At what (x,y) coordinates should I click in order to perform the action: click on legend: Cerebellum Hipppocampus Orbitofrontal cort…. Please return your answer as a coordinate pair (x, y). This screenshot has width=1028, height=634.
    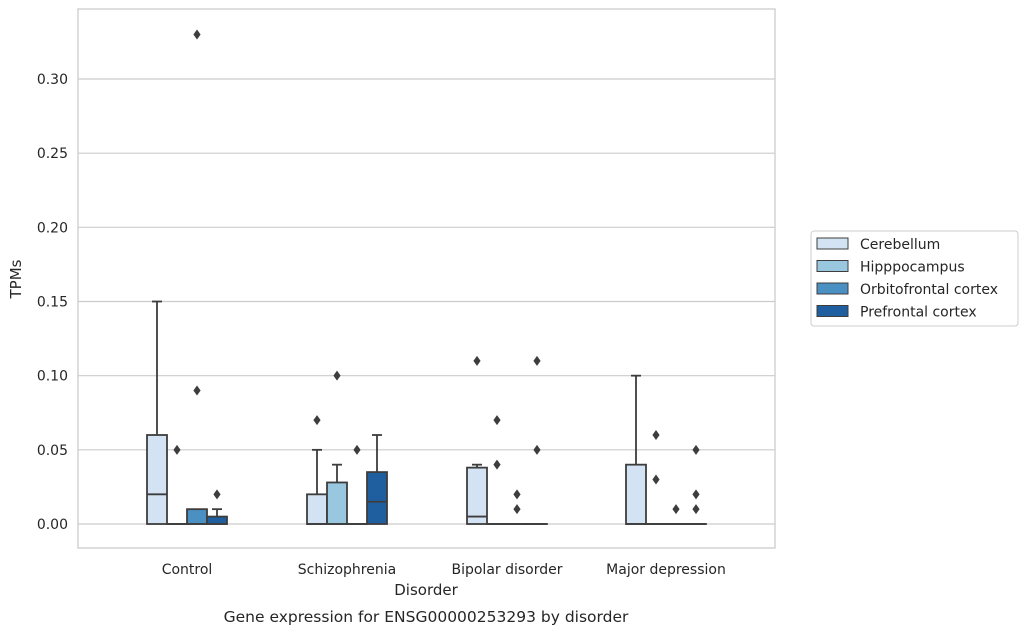
    Looking at the image, I should click on (914, 278).